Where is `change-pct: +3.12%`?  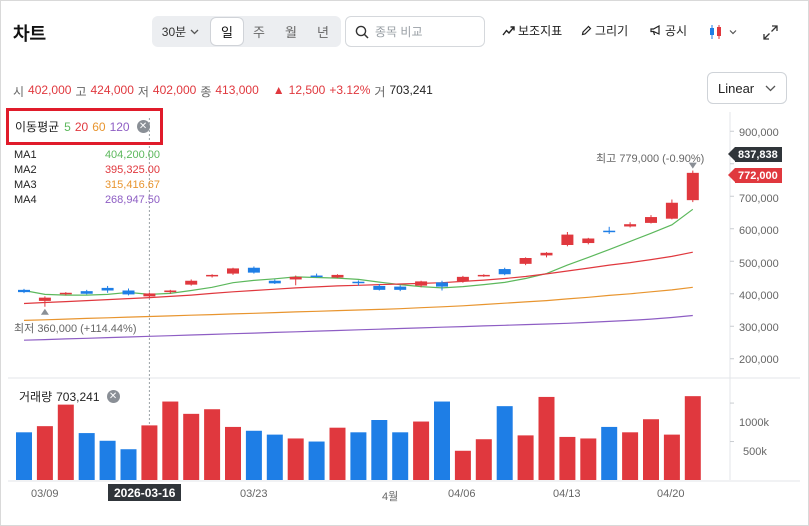
change-pct: +3.12% is located at coordinates (350, 90).